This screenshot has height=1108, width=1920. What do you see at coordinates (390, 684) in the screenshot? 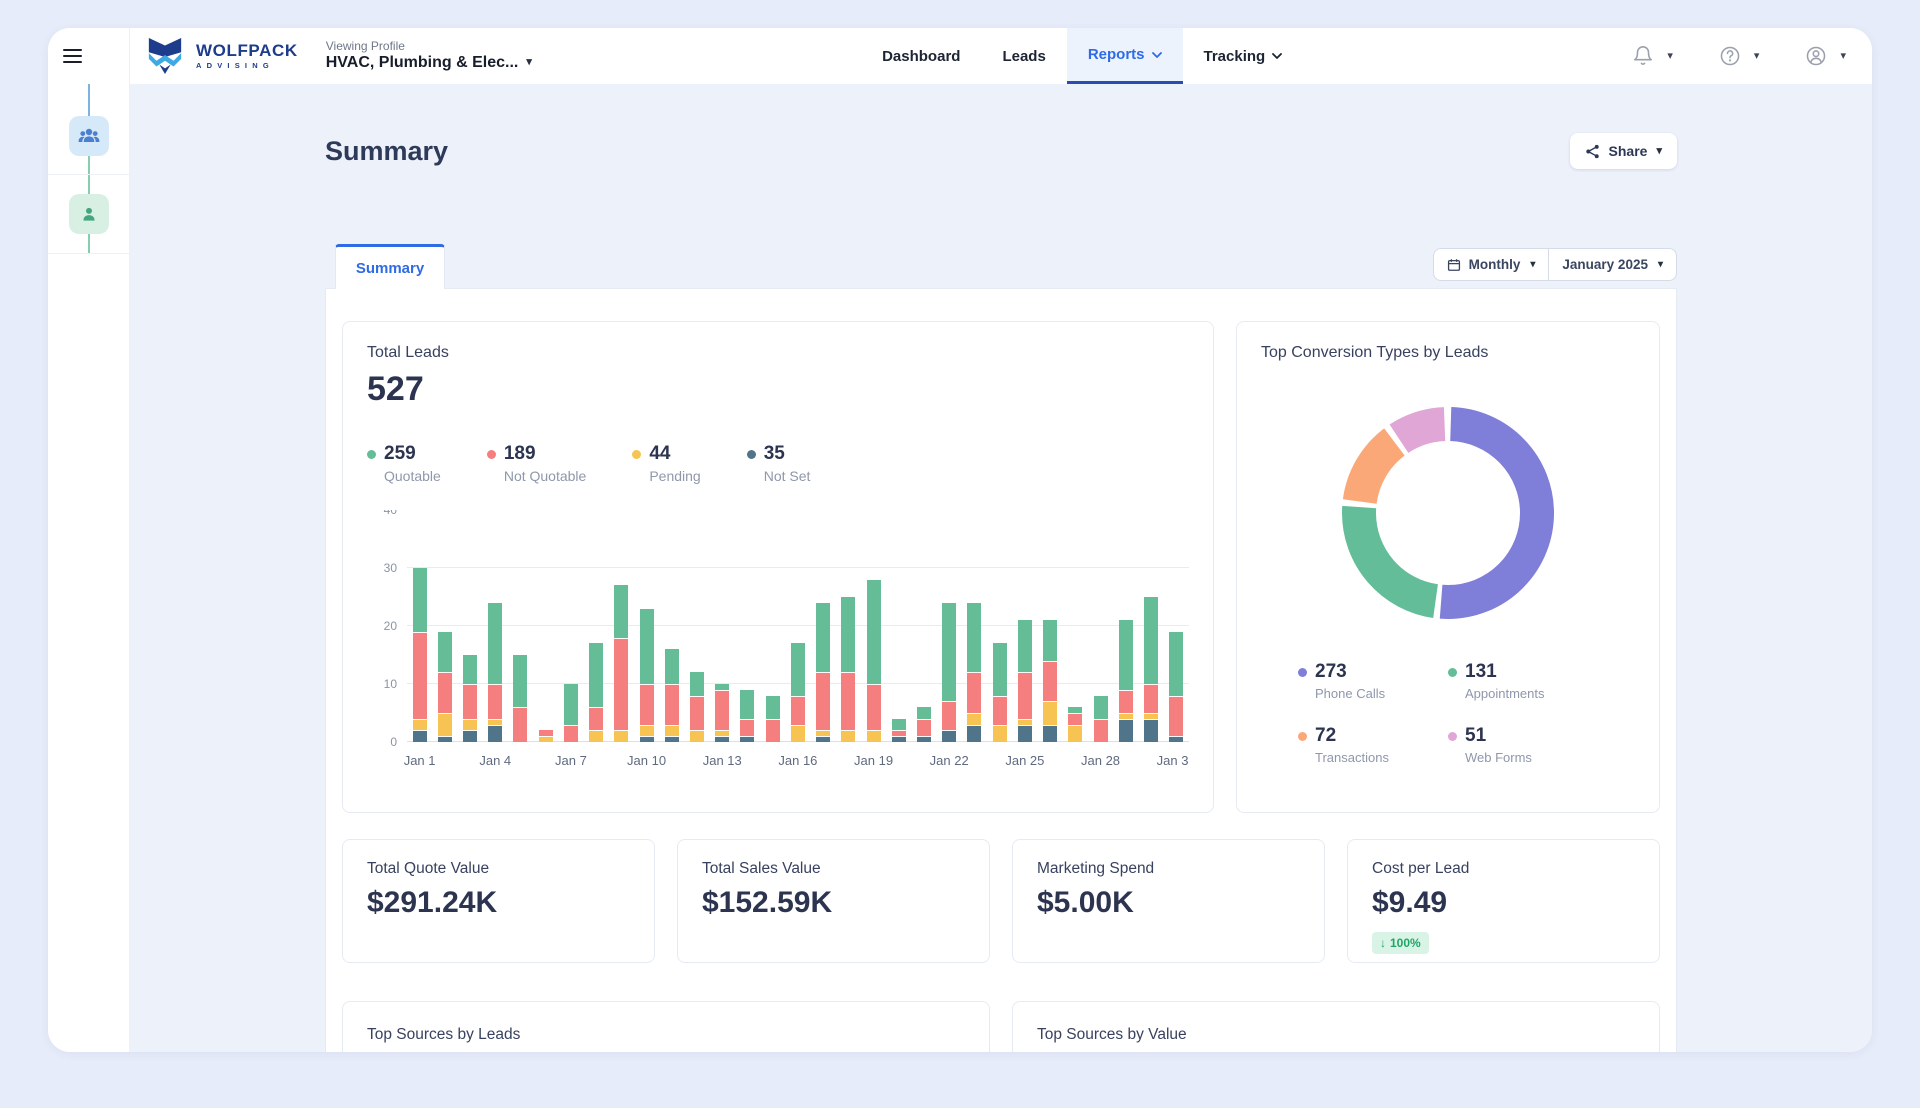
I see `y-axis-label: 10` at bounding box center [390, 684].